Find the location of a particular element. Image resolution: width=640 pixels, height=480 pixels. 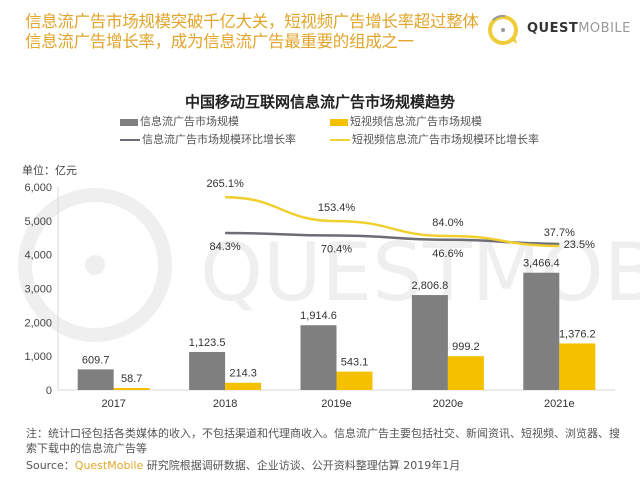

logo-text: QUESTMOBILE is located at coordinates (579, 28).